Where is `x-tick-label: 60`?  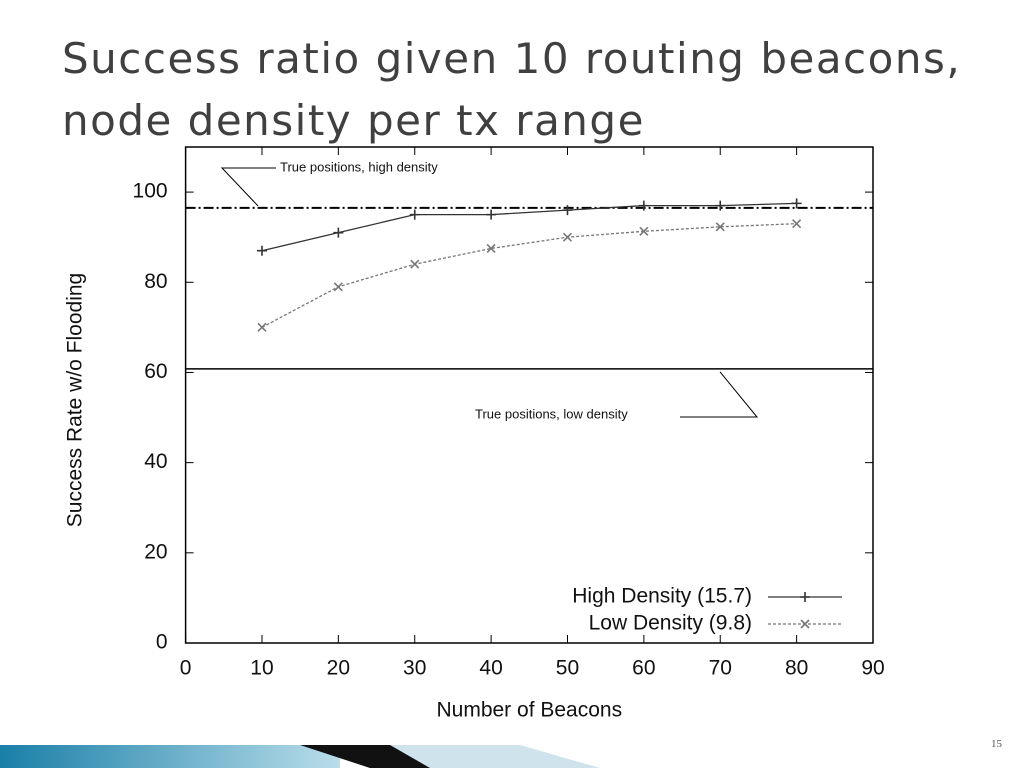
x-tick-label: 60 is located at coordinates (643, 668).